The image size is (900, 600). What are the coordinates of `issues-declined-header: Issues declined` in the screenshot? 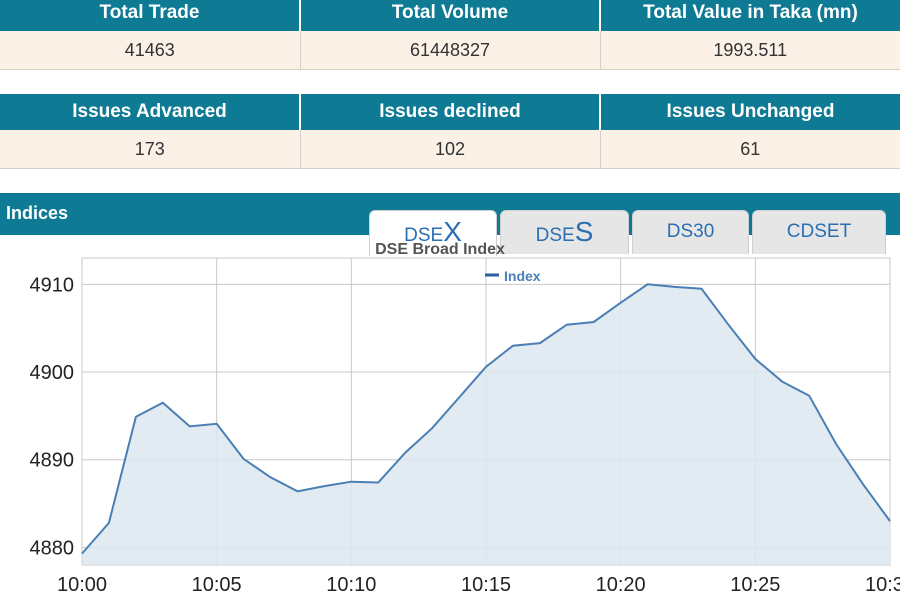 It's located at (450, 112).